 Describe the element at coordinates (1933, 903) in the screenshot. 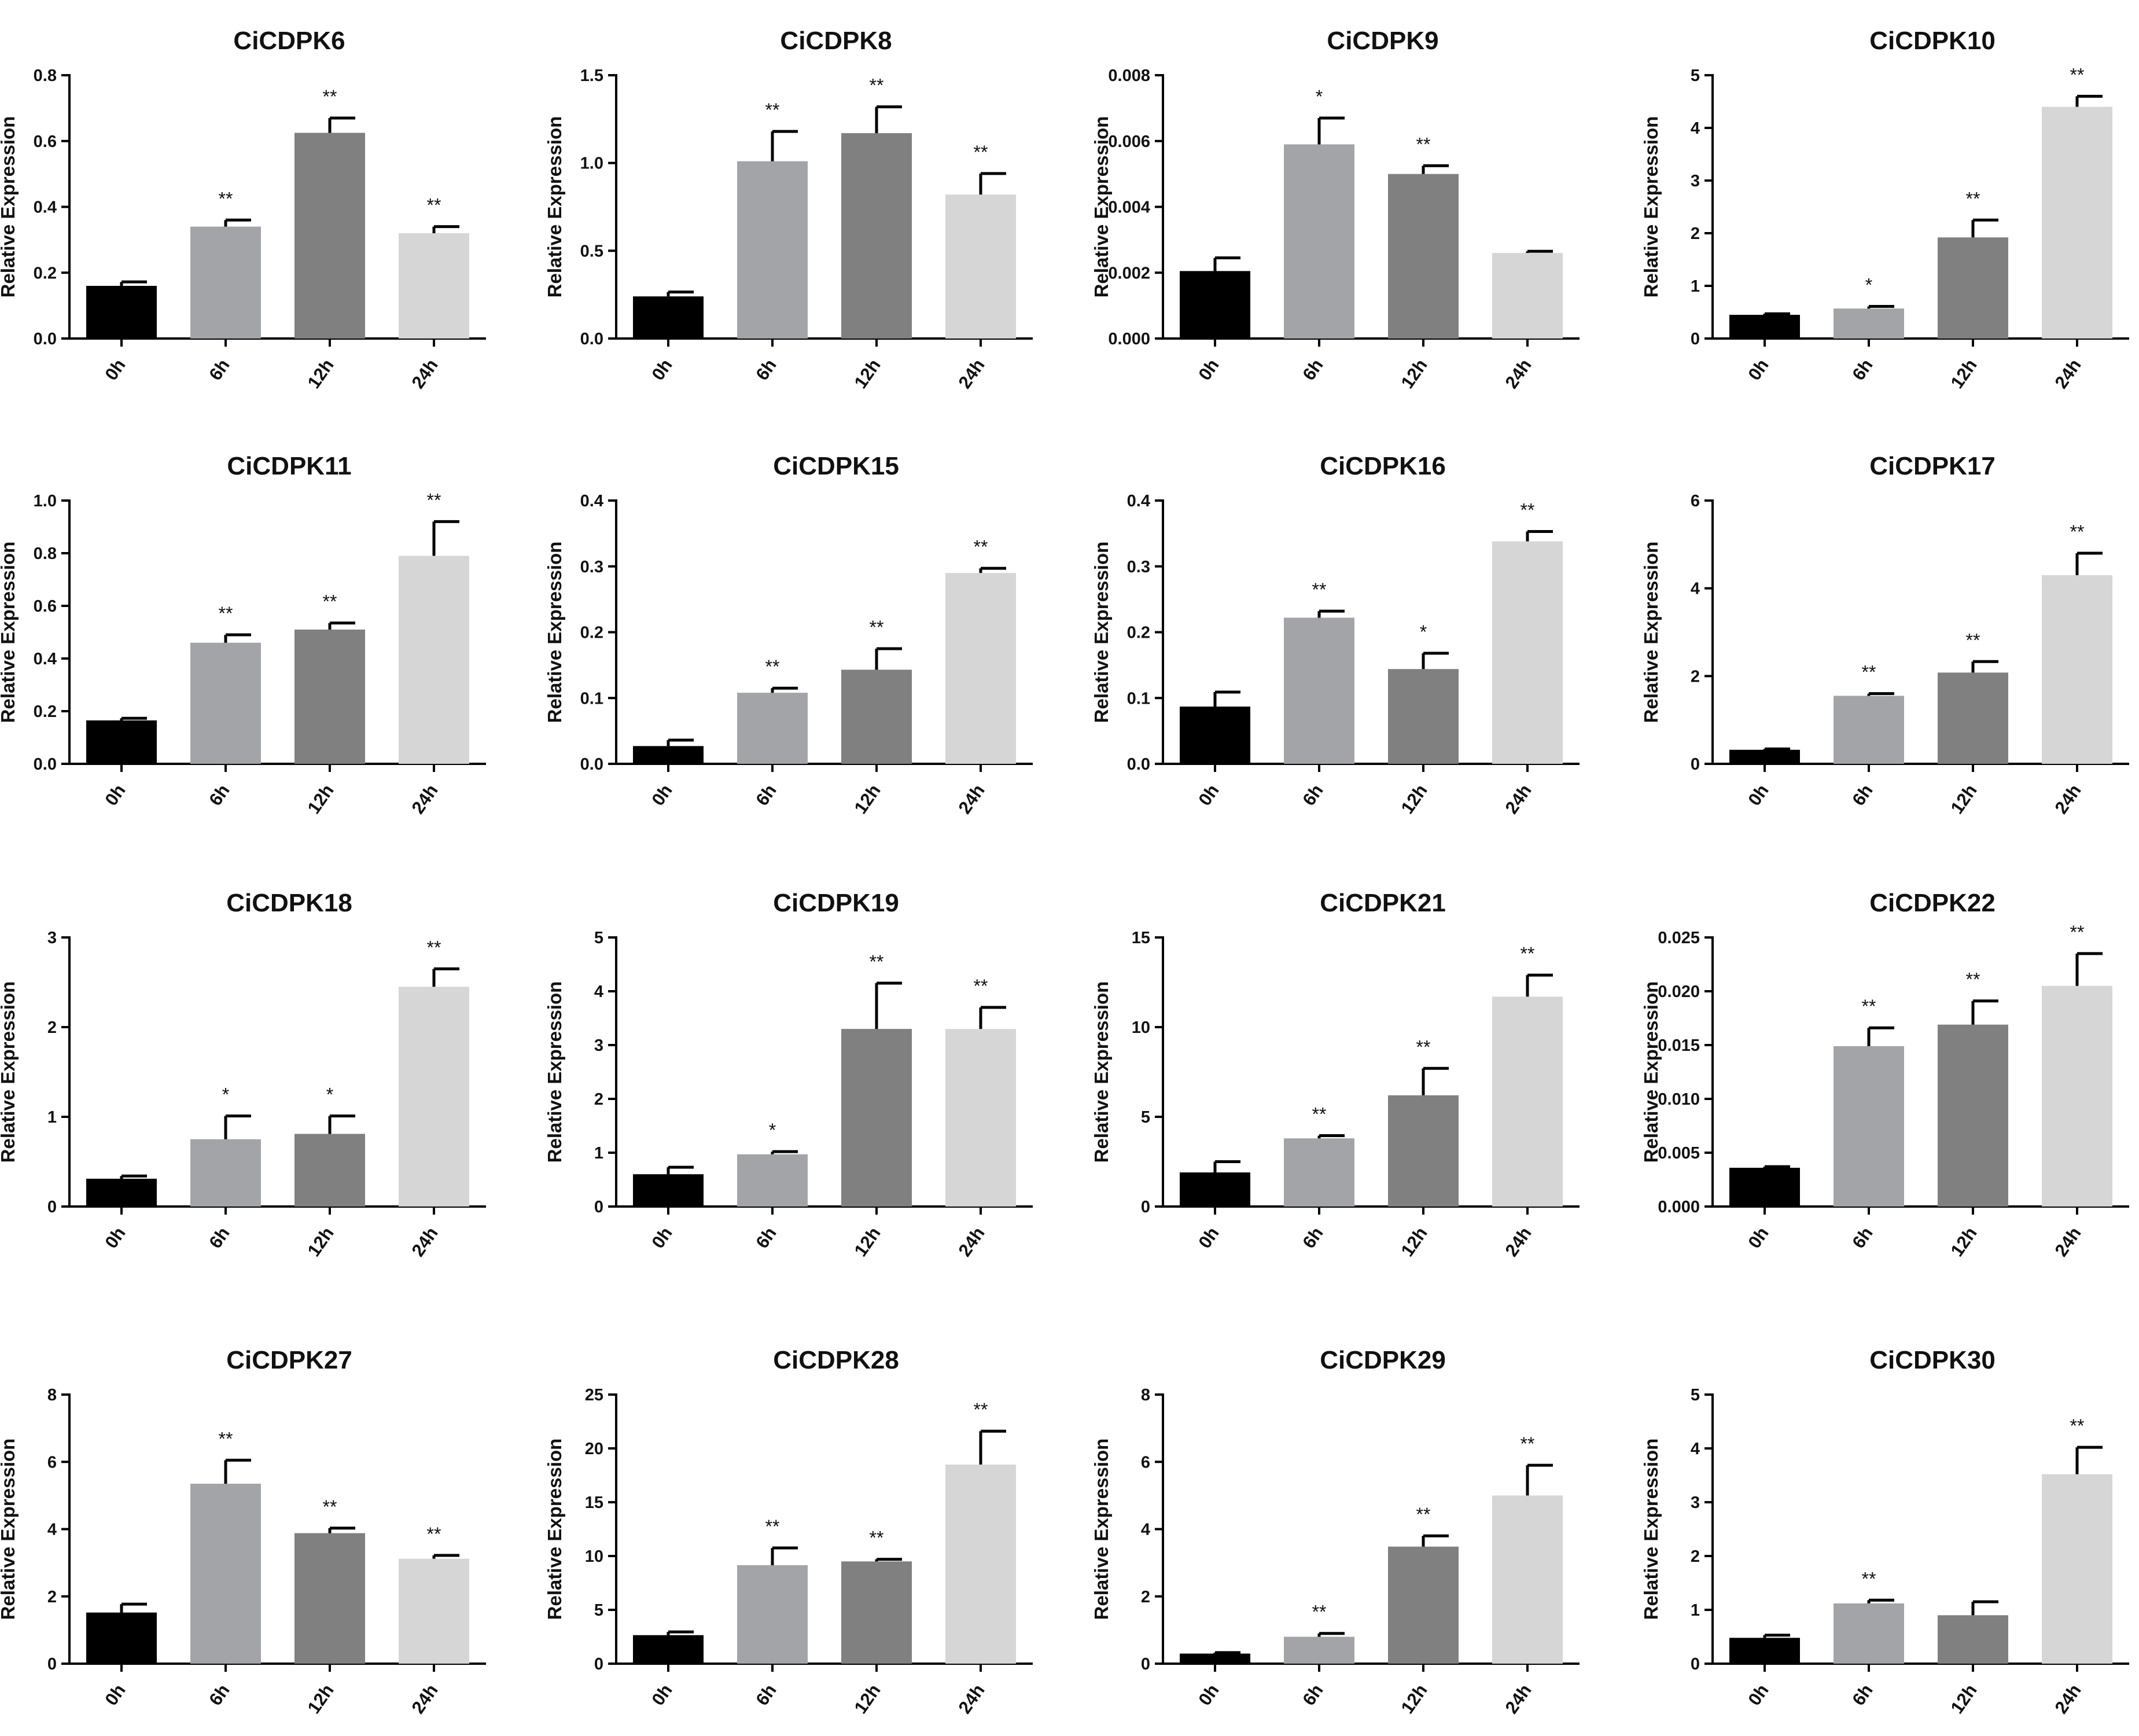

I see `panel-title: CiCDPK22` at that location.